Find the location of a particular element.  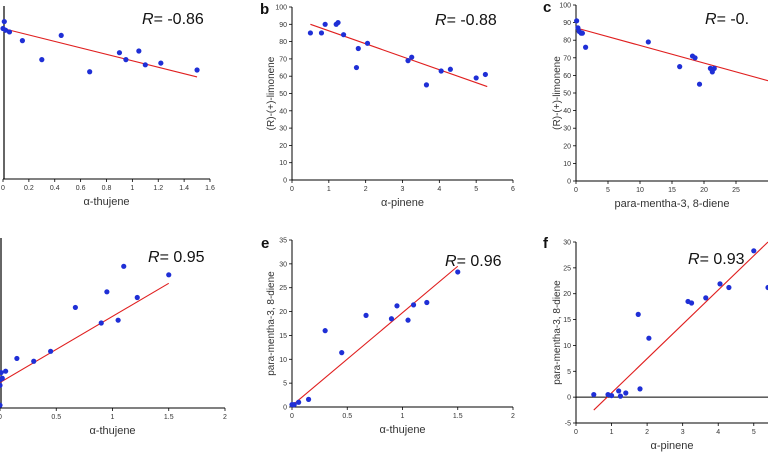

x-tick-label: 25 is located at coordinates (736, 190).